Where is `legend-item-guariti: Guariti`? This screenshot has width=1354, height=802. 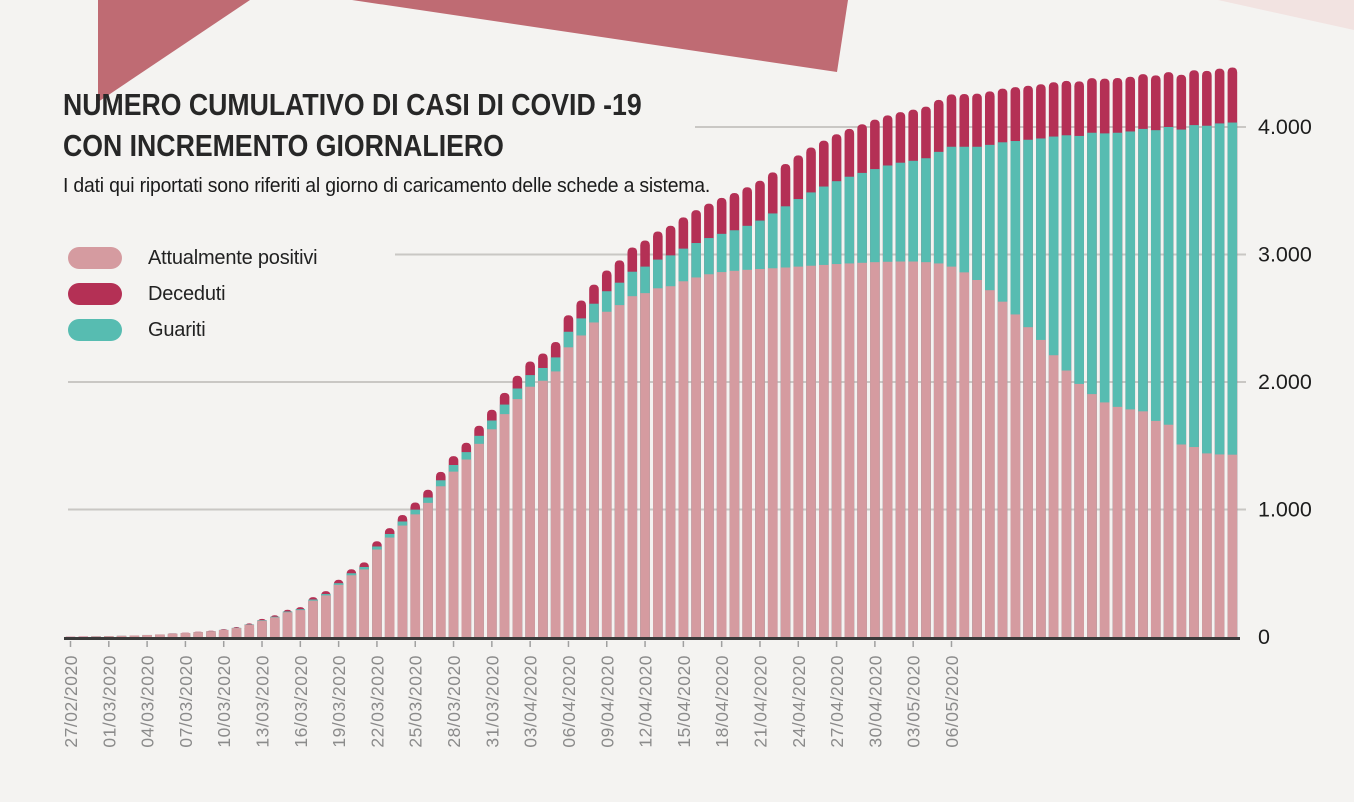 legend-item-guariti: Guariti is located at coordinates (192, 330).